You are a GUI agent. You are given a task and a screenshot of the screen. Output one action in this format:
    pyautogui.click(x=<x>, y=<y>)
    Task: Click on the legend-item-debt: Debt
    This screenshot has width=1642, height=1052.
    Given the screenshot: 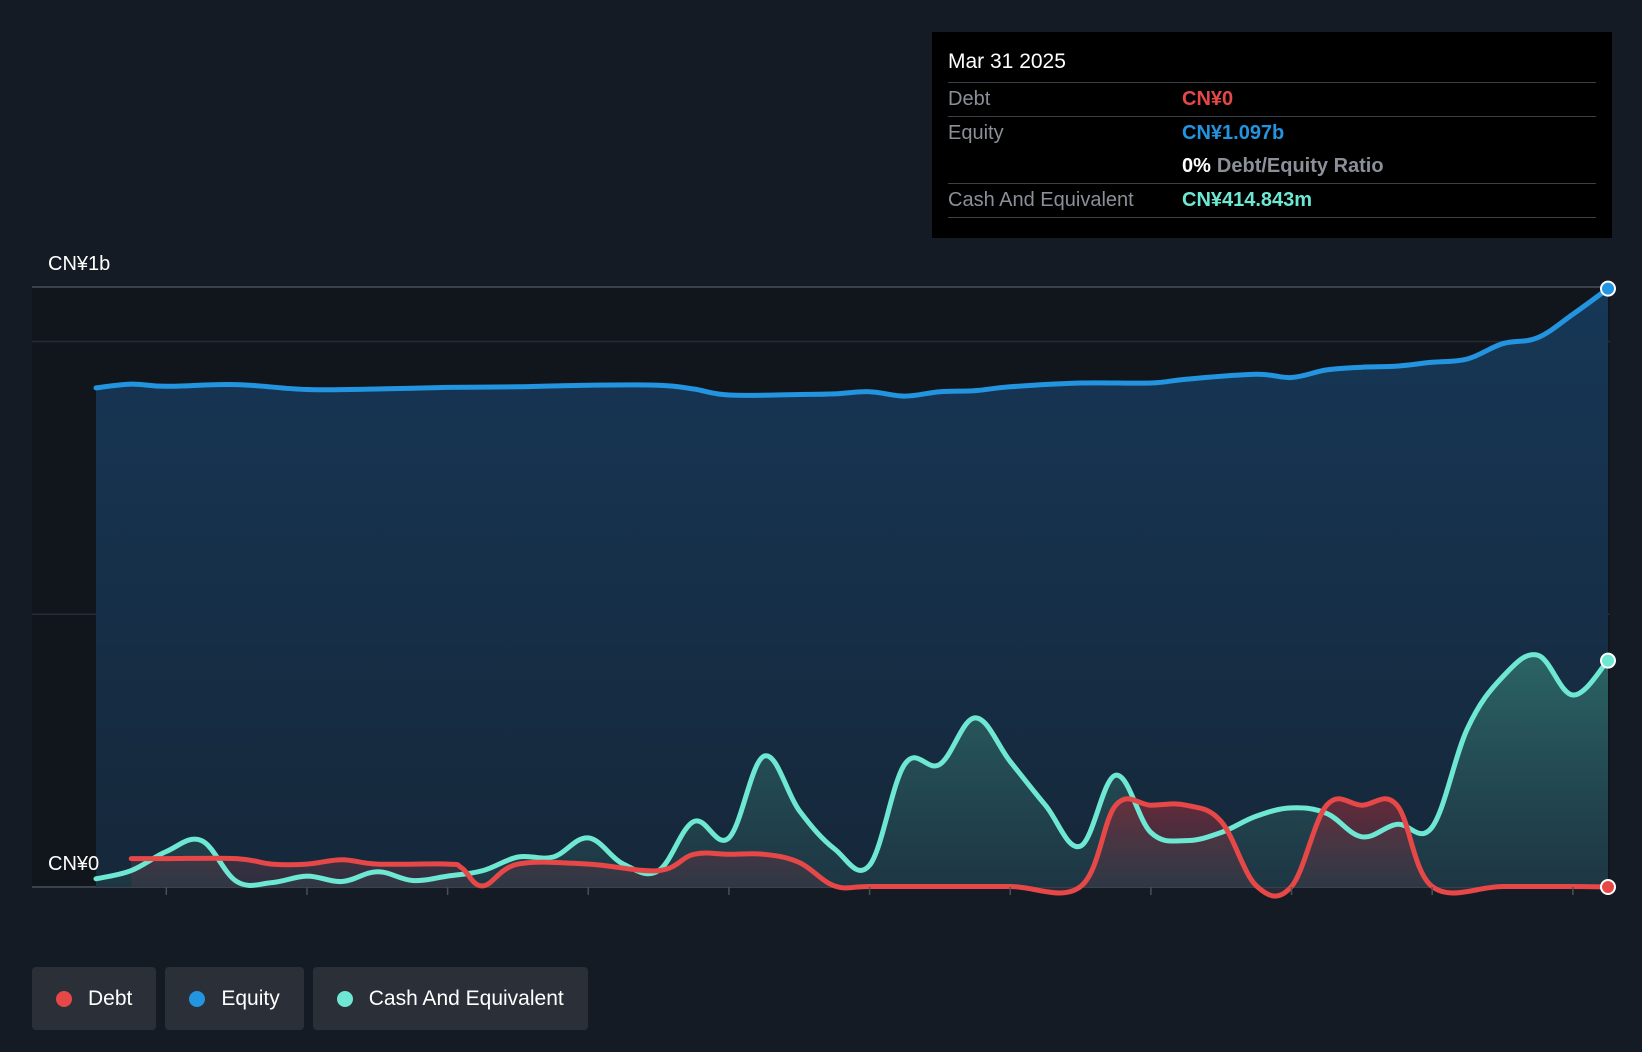 What is the action you would take?
    pyautogui.click(x=94, y=998)
    